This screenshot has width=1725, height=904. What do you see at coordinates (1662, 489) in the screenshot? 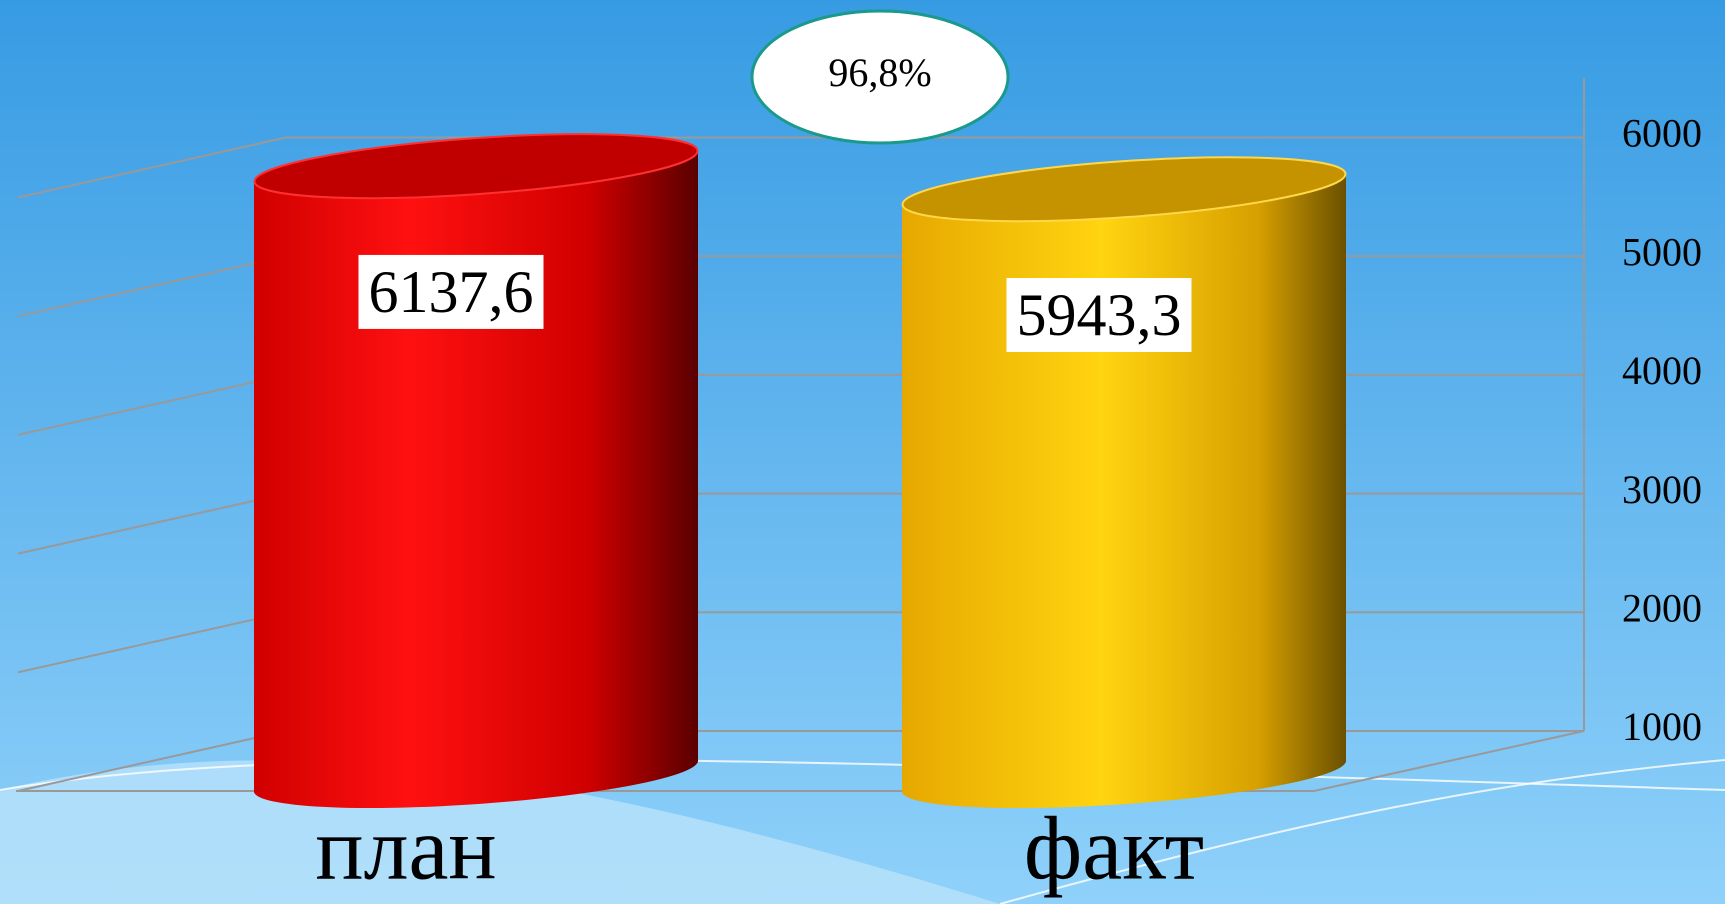
I see `y-tick-label: 3000` at bounding box center [1662, 489].